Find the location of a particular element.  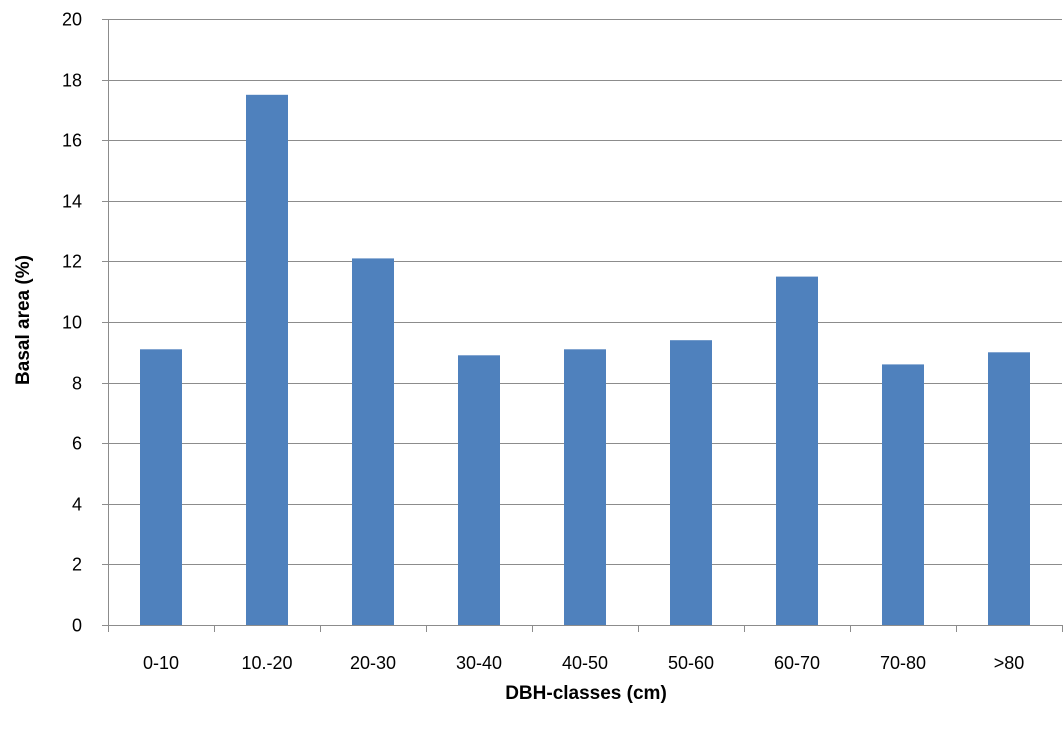

y-tick-label: 2 is located at coordinates (77, 565).